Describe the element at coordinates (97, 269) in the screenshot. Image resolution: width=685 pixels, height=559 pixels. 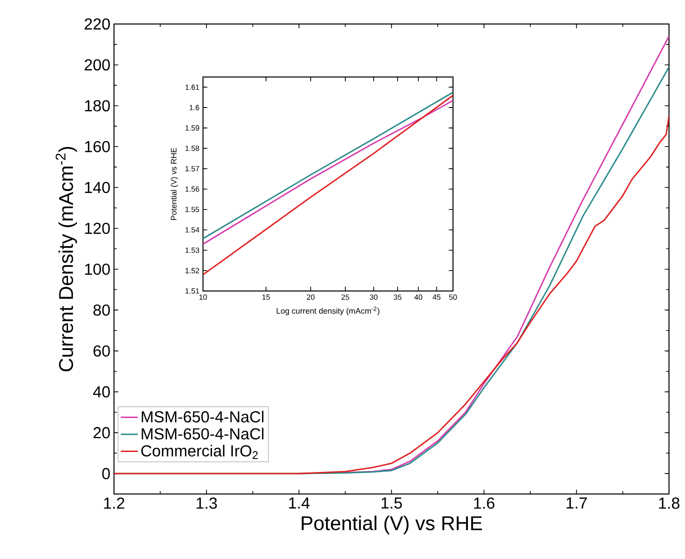
I see `y-tick-label: 100` at that location.